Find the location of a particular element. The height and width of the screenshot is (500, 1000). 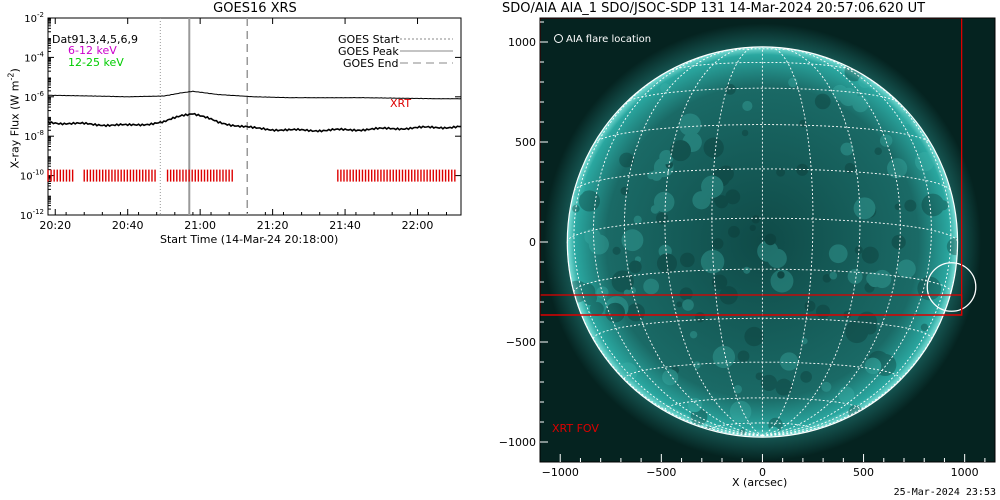

circle-icon is located at coordinates (558, 38).